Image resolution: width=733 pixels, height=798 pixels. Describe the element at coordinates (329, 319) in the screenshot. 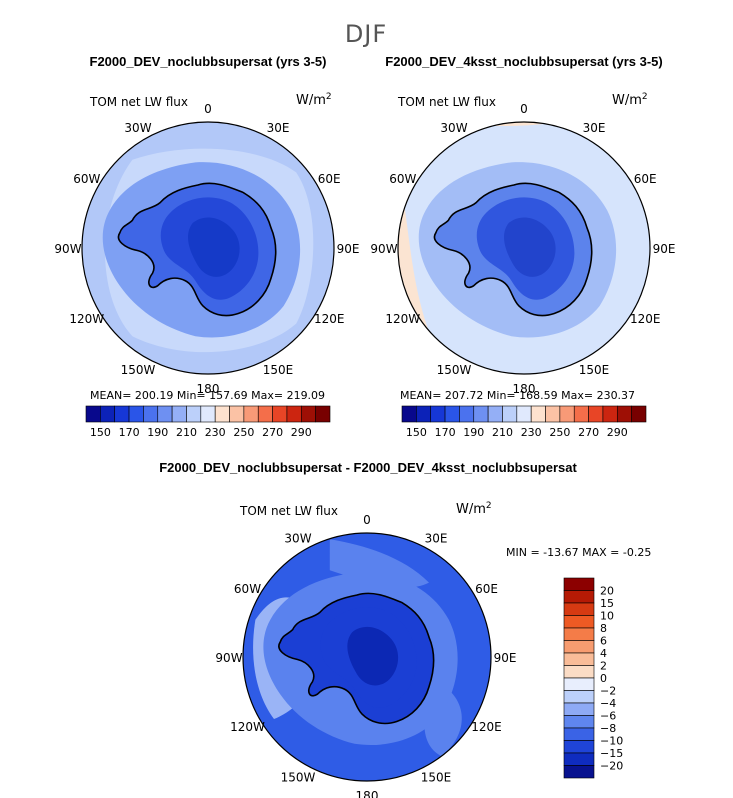

I see `lon-label: 120E` at that location.